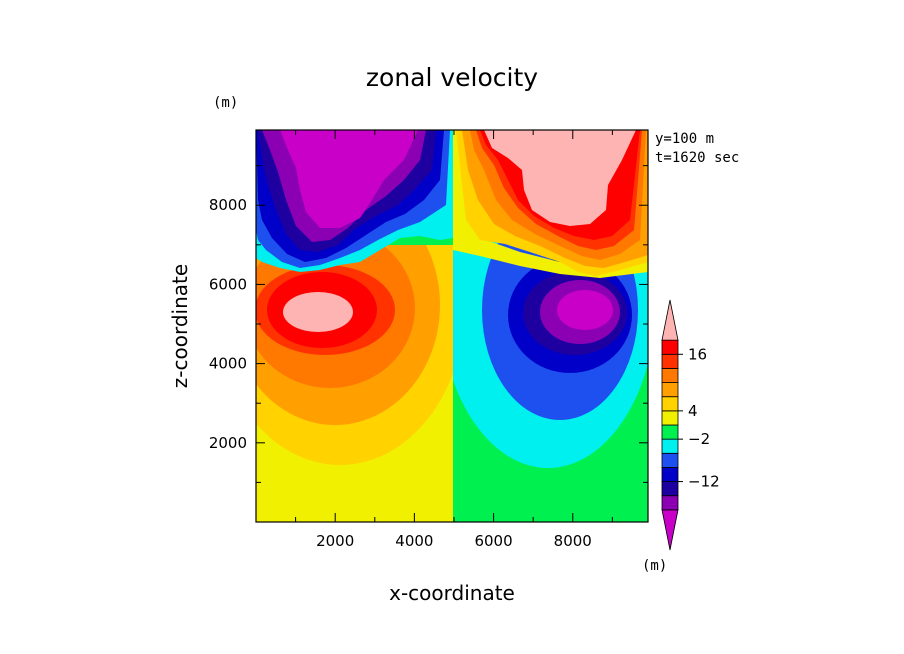 The image size is (904, 654). What do you see at coordinates (697, 354) in the screenshot?
I see `colorbar-label: 16` at bounding box center [697, 354].